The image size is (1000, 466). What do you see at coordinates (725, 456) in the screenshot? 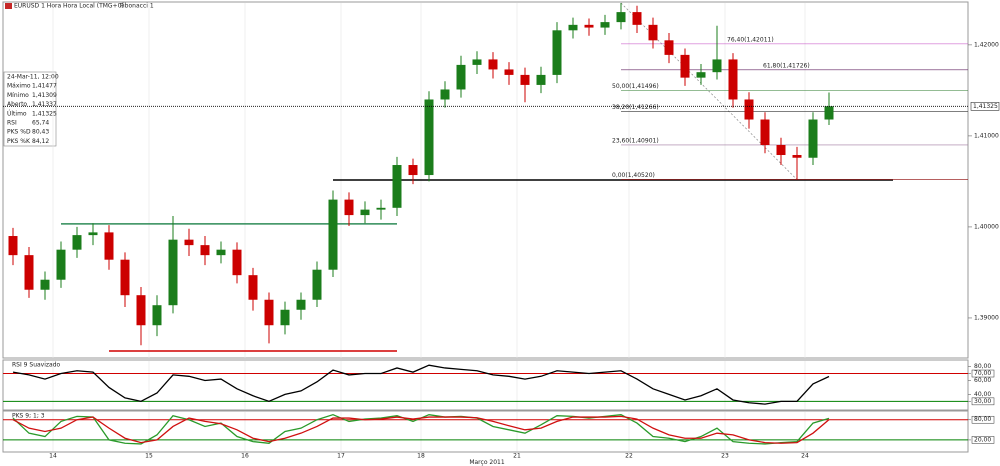
I see `x-tick-label: 23` at bounding box center [725, 456].